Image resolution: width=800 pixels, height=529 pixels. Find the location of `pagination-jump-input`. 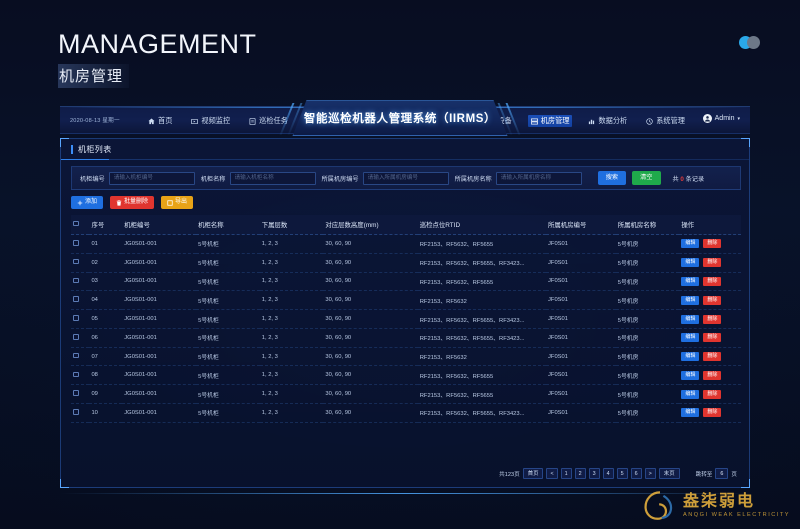

pagination-jump-input is located at coordinates (722, 473).